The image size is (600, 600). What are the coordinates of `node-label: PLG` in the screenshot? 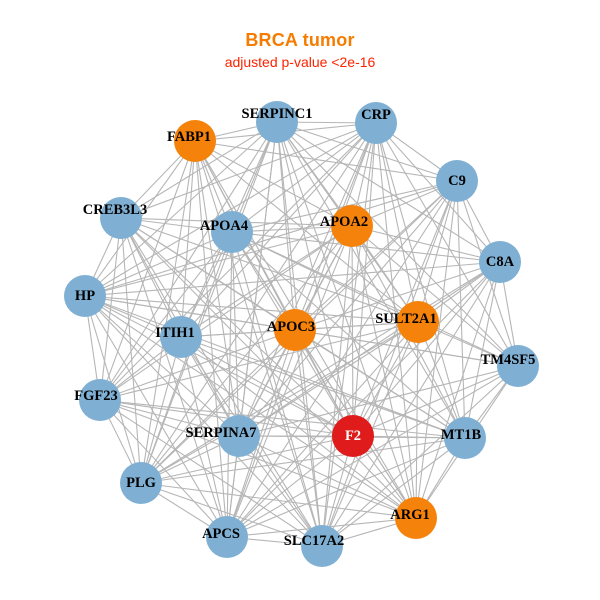 It's located at (141, 483).